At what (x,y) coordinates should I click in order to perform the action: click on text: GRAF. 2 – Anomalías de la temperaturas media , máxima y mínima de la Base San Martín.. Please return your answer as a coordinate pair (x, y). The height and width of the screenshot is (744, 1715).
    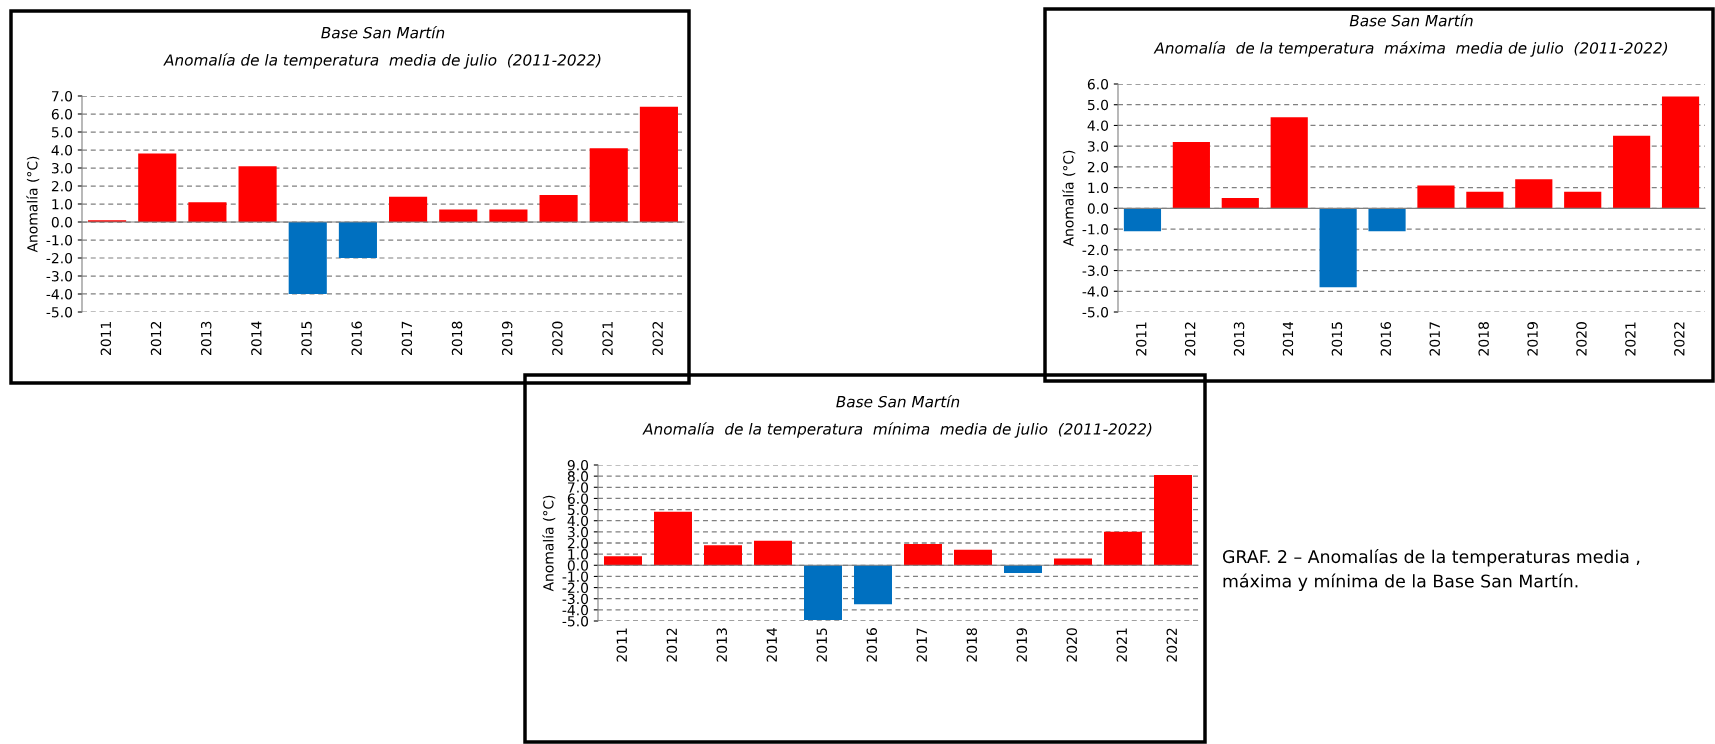
    Looking at the image, I should click on (1431, 570).